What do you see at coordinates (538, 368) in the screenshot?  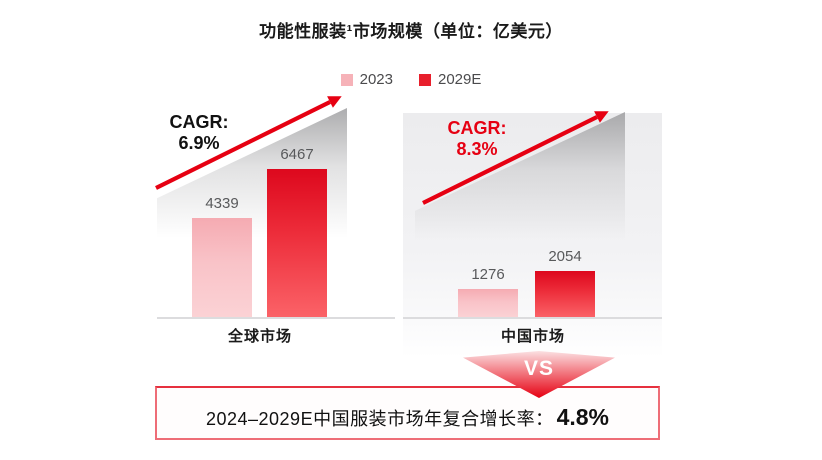 I see `vs-label: VS` at bounding box center [538, 368].